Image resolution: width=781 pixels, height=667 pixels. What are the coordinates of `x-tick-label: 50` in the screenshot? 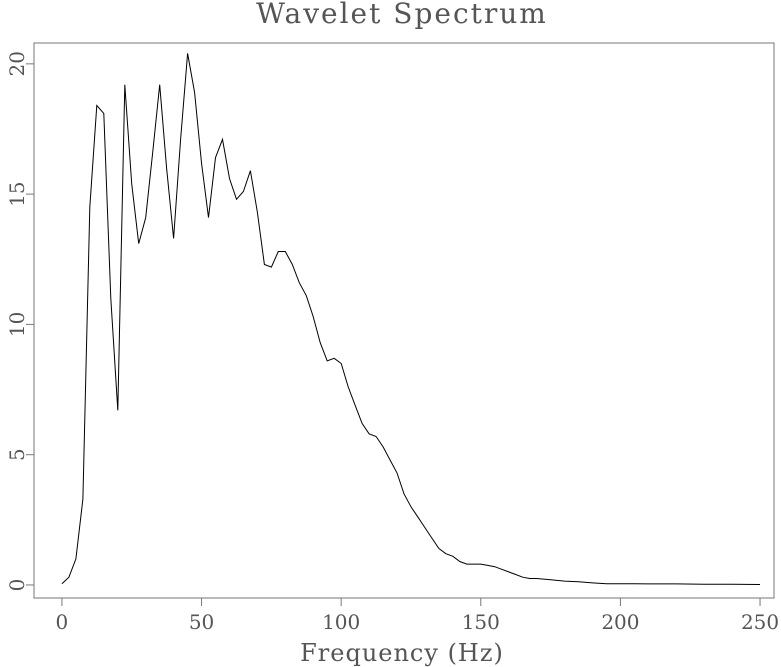 It's located at (201, 622).